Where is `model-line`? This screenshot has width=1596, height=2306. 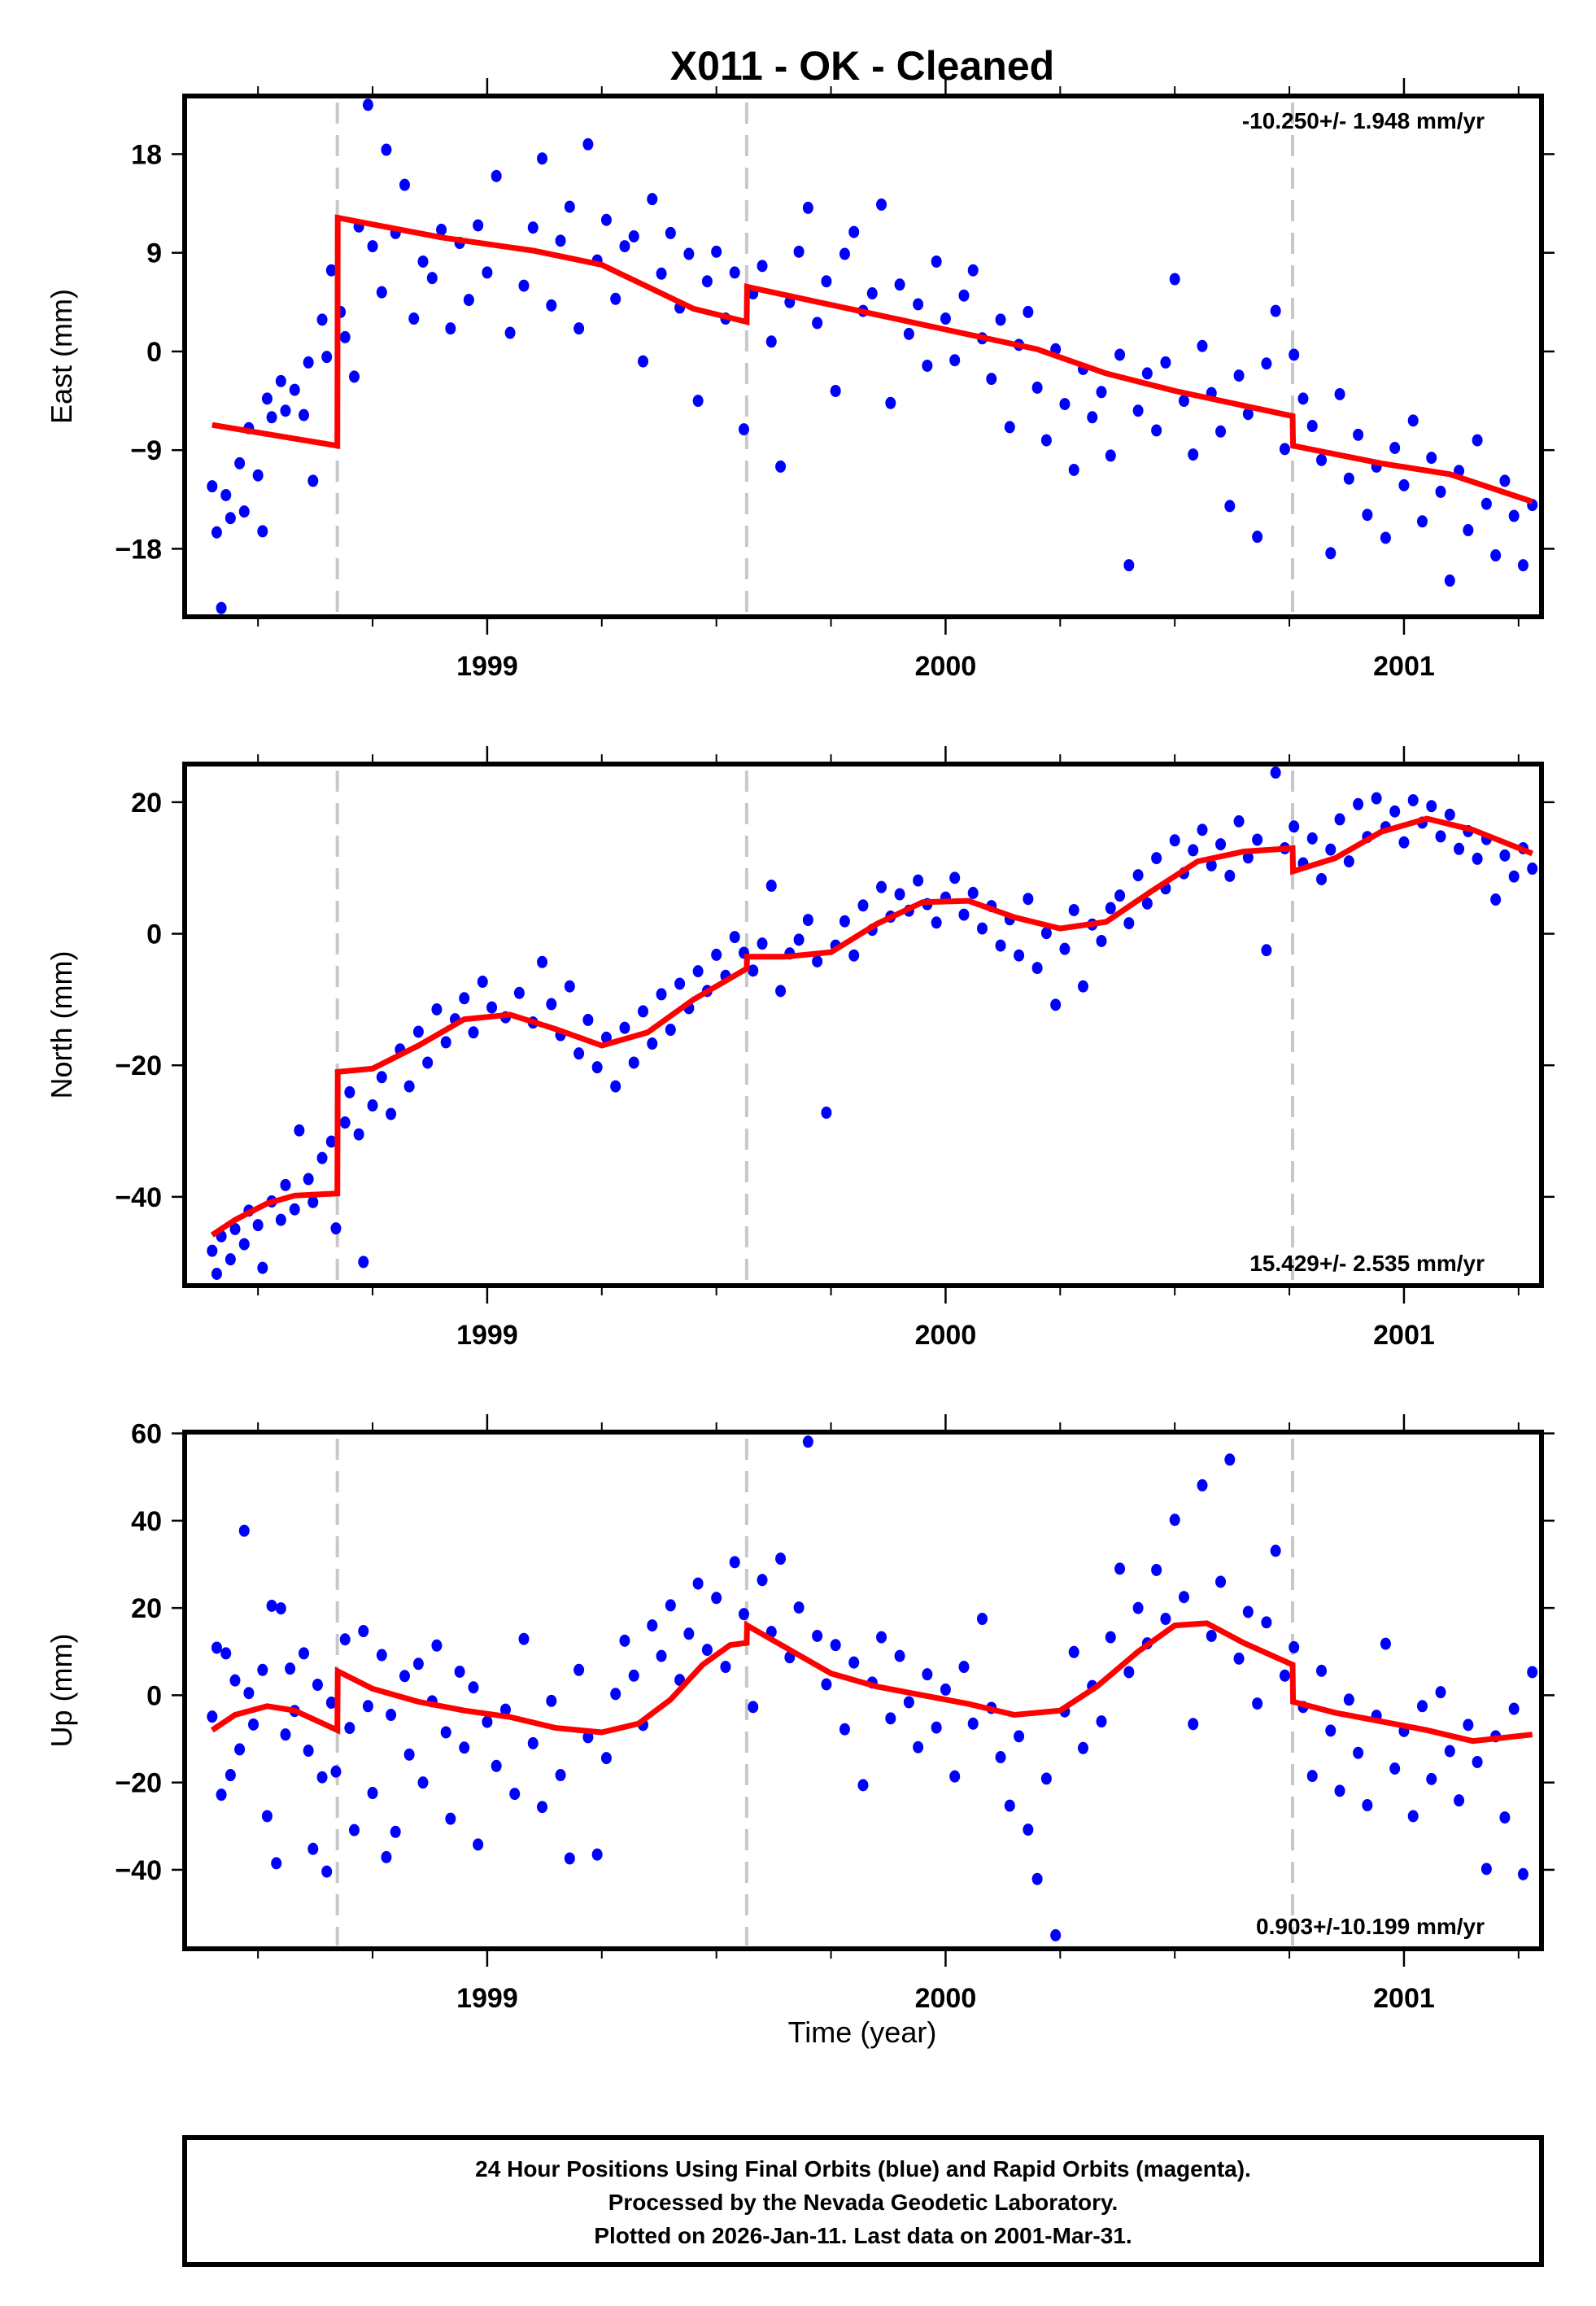
model-line is located at coordinates (872, 359).